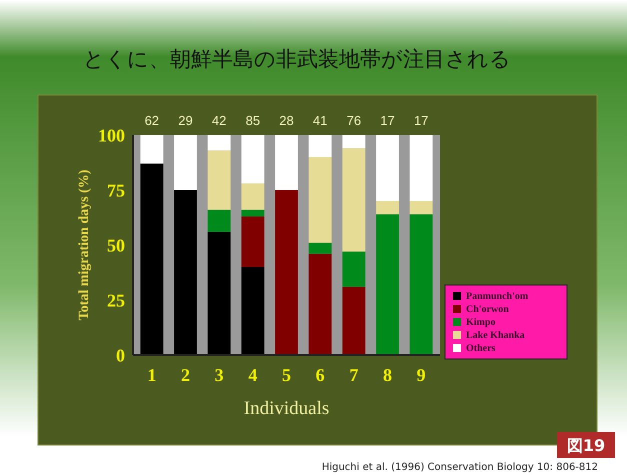 The image size is (627, 475). What do you see at coordinates (297, 59) in the screenshot?
I see `chart-title: とくに、朝鮮半島の非武装地帯が注目される` at bounding box center [297, 59].